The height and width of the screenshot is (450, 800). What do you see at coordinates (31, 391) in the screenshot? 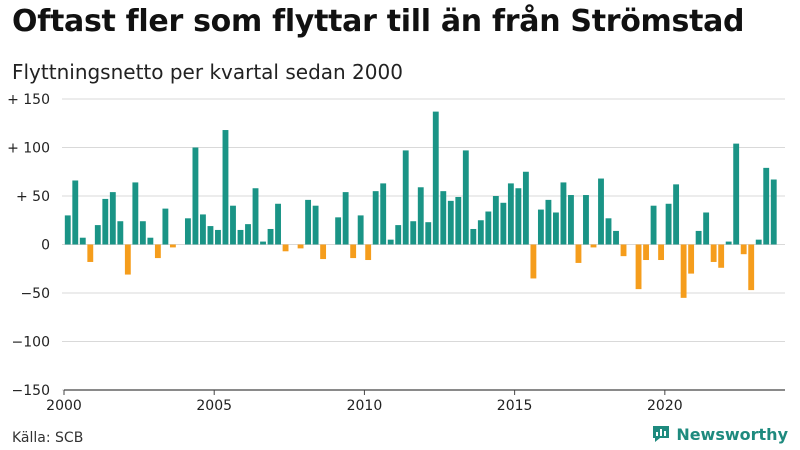
I see `y-tick-label: −150` at bounding box center [31, 391].